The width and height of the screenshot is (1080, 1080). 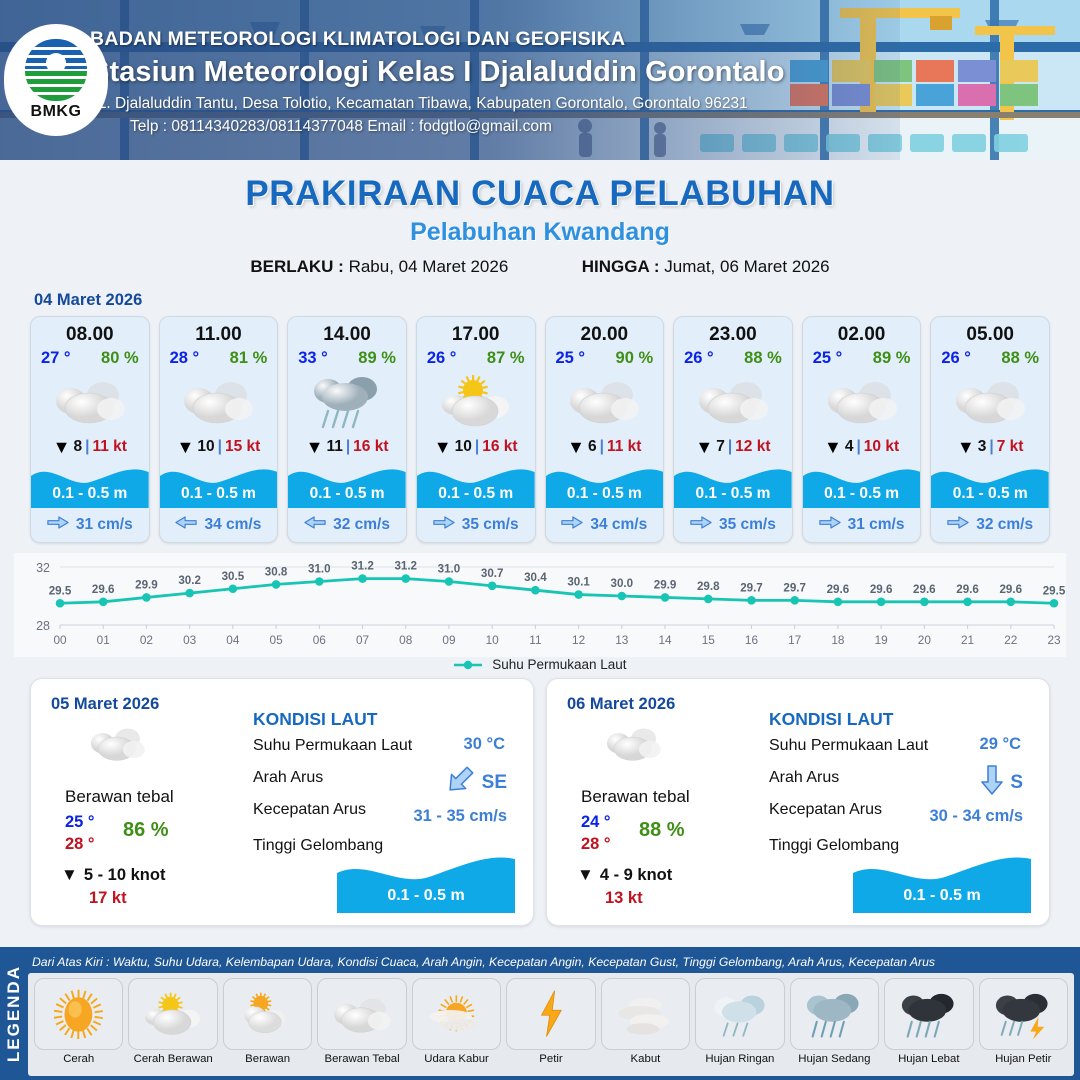 I want to click on svg-text: 30.8, so click(x=276, y=571).